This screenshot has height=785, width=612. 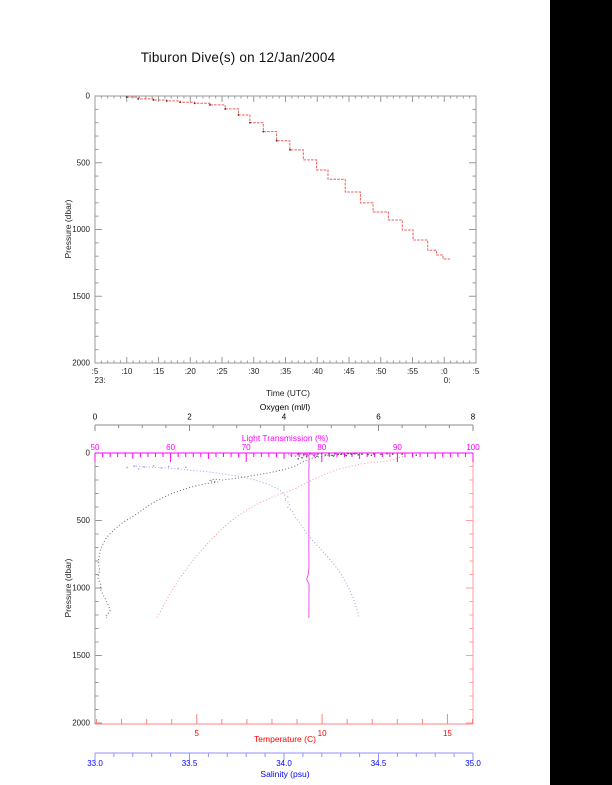 What do you see at coordinates (413, 371) in the screenshot?
I see `svg-text: :55` at bounding box center [413, 371].